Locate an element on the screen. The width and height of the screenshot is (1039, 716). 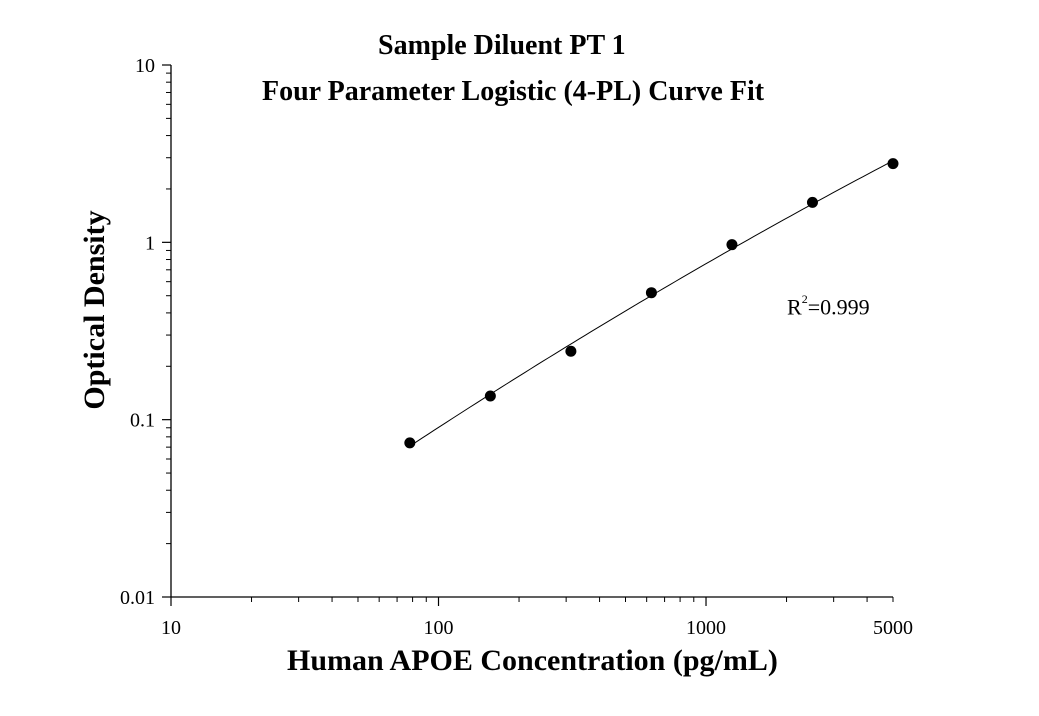
chart-title: Sample Diluent PT 1 is located at coordinates (502, 45).